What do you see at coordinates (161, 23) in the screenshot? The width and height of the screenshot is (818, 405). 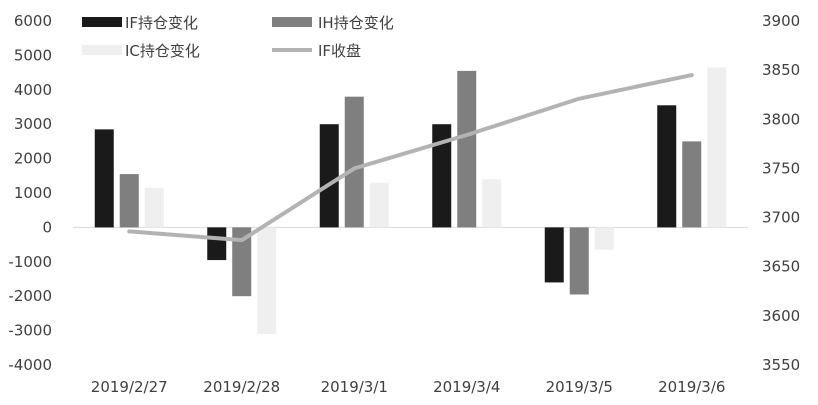 I see `legend-label-if: IF持仓变化` at bounding box center [161, 23].